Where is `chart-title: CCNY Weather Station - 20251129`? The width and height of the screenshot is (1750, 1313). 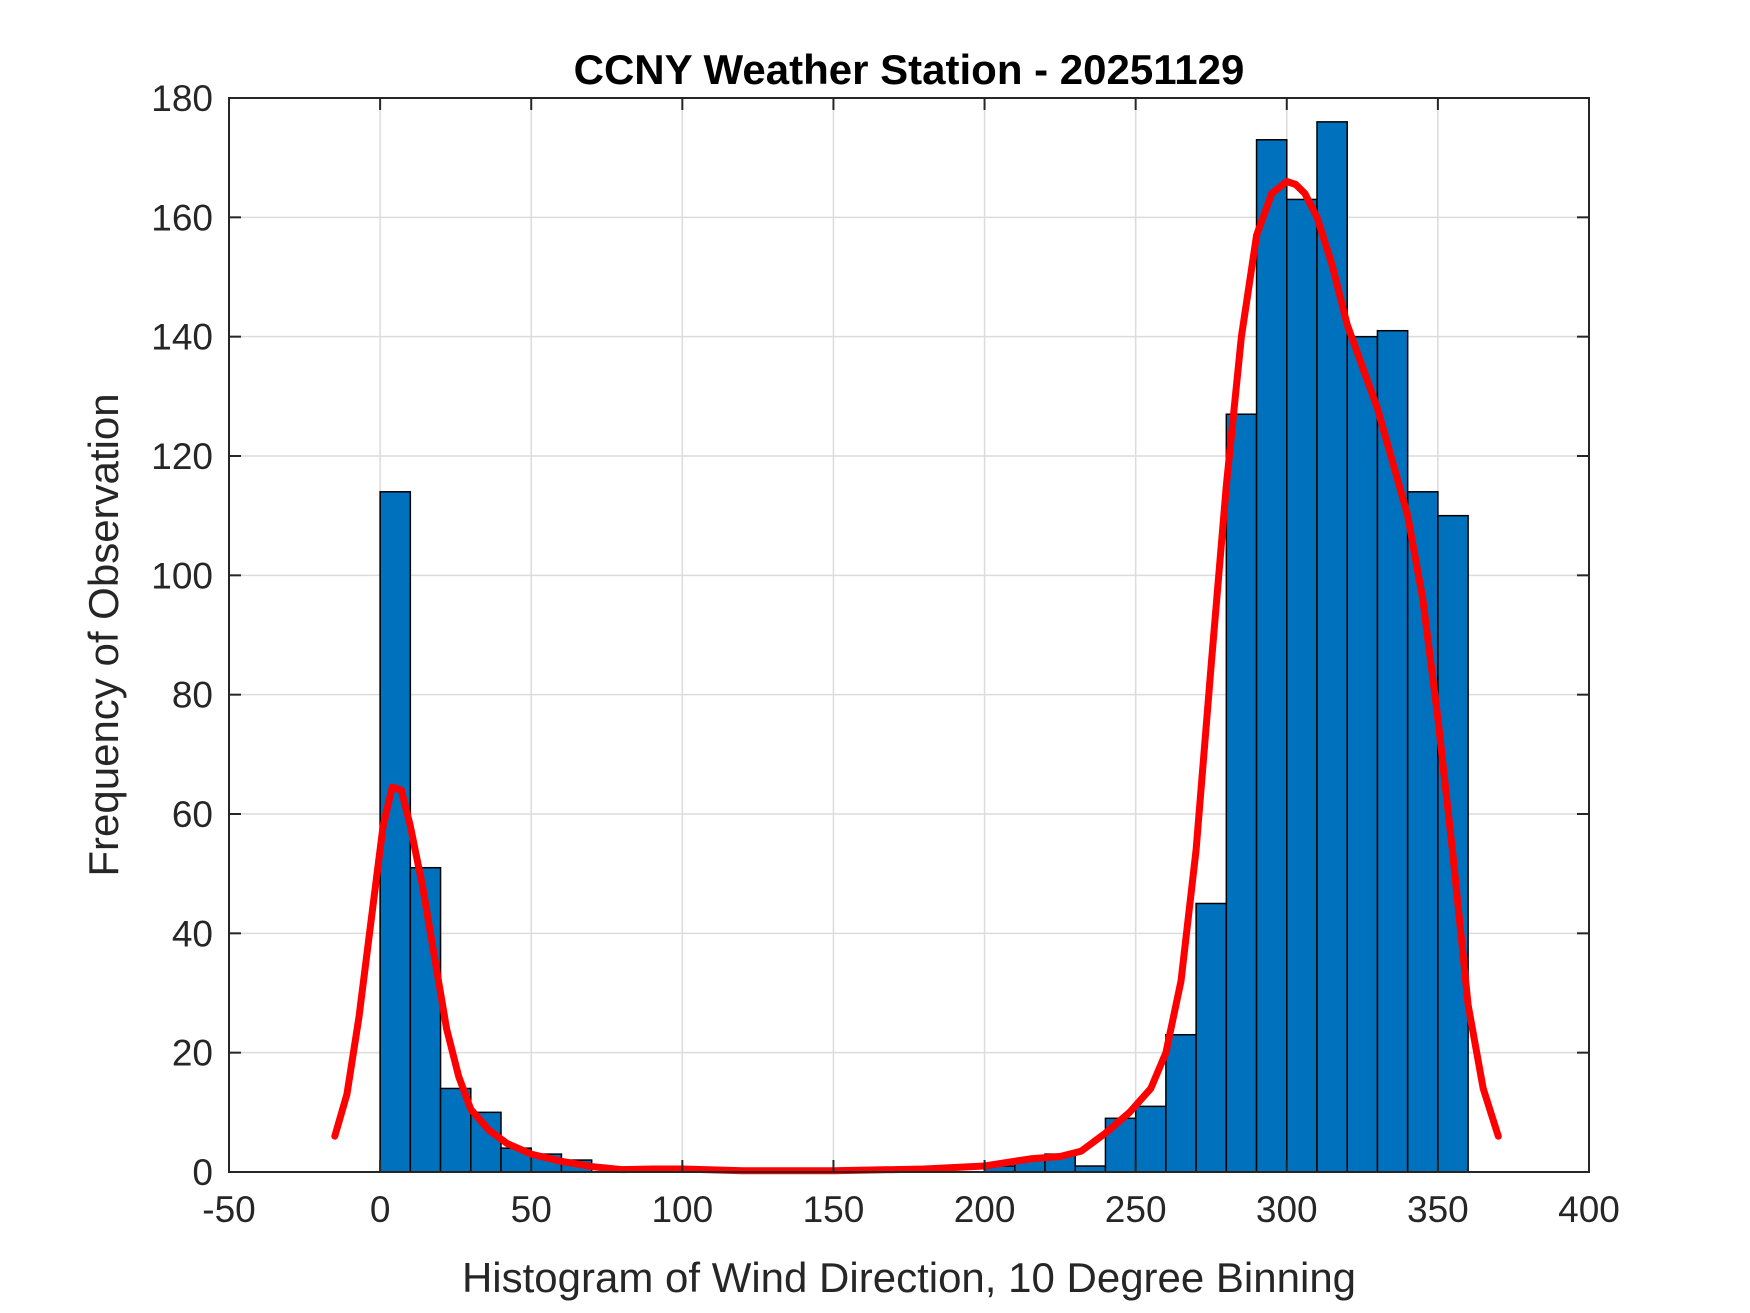
chart-title: CCNY Weather Station - 20251129 is located at coordinates (909, 69).